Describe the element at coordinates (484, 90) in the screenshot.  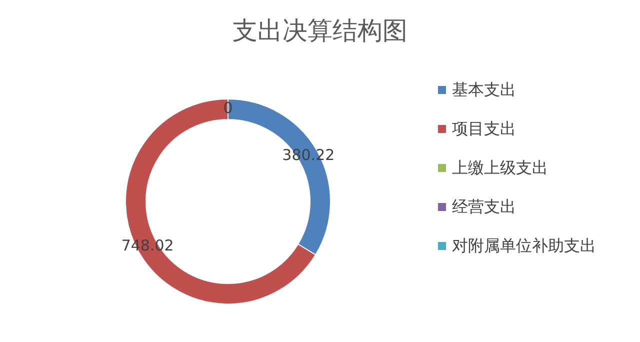
I see `legend-label: 基本支出` at that location.